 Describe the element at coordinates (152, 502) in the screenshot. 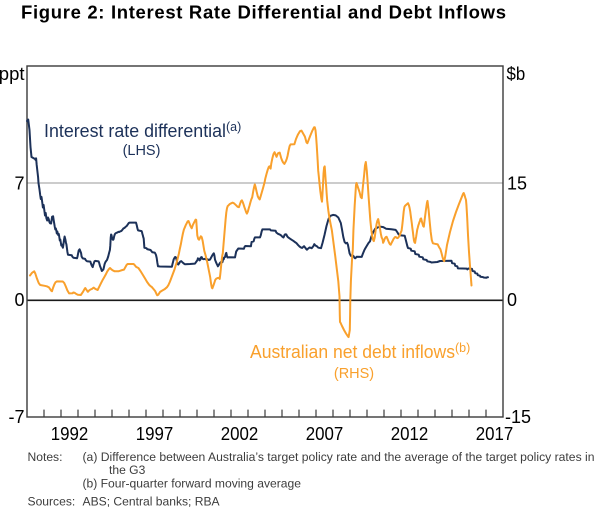

I see `svg-text: ABS; Central banks; RBA` at that location.